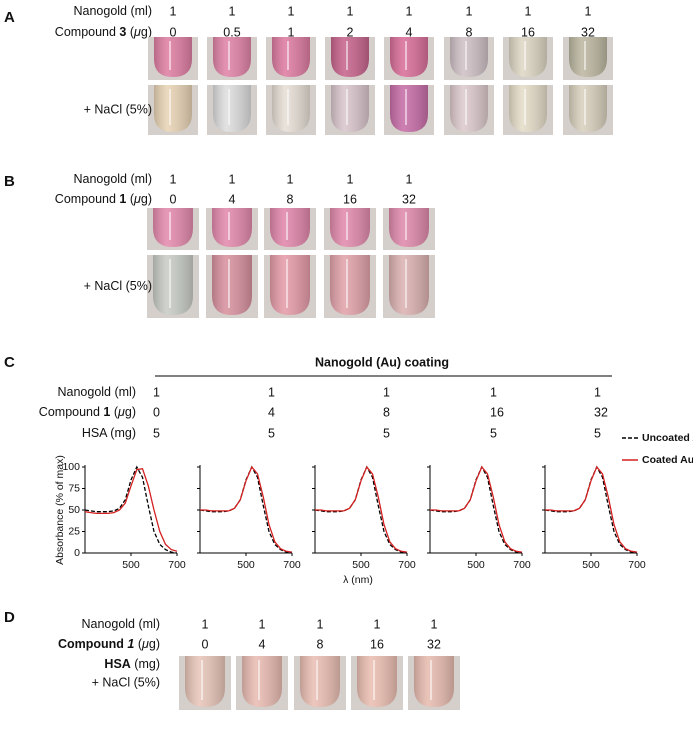 The width and height of the screenshot is (693, 745). I want to click on panel-letter: D, so click(9, 617).